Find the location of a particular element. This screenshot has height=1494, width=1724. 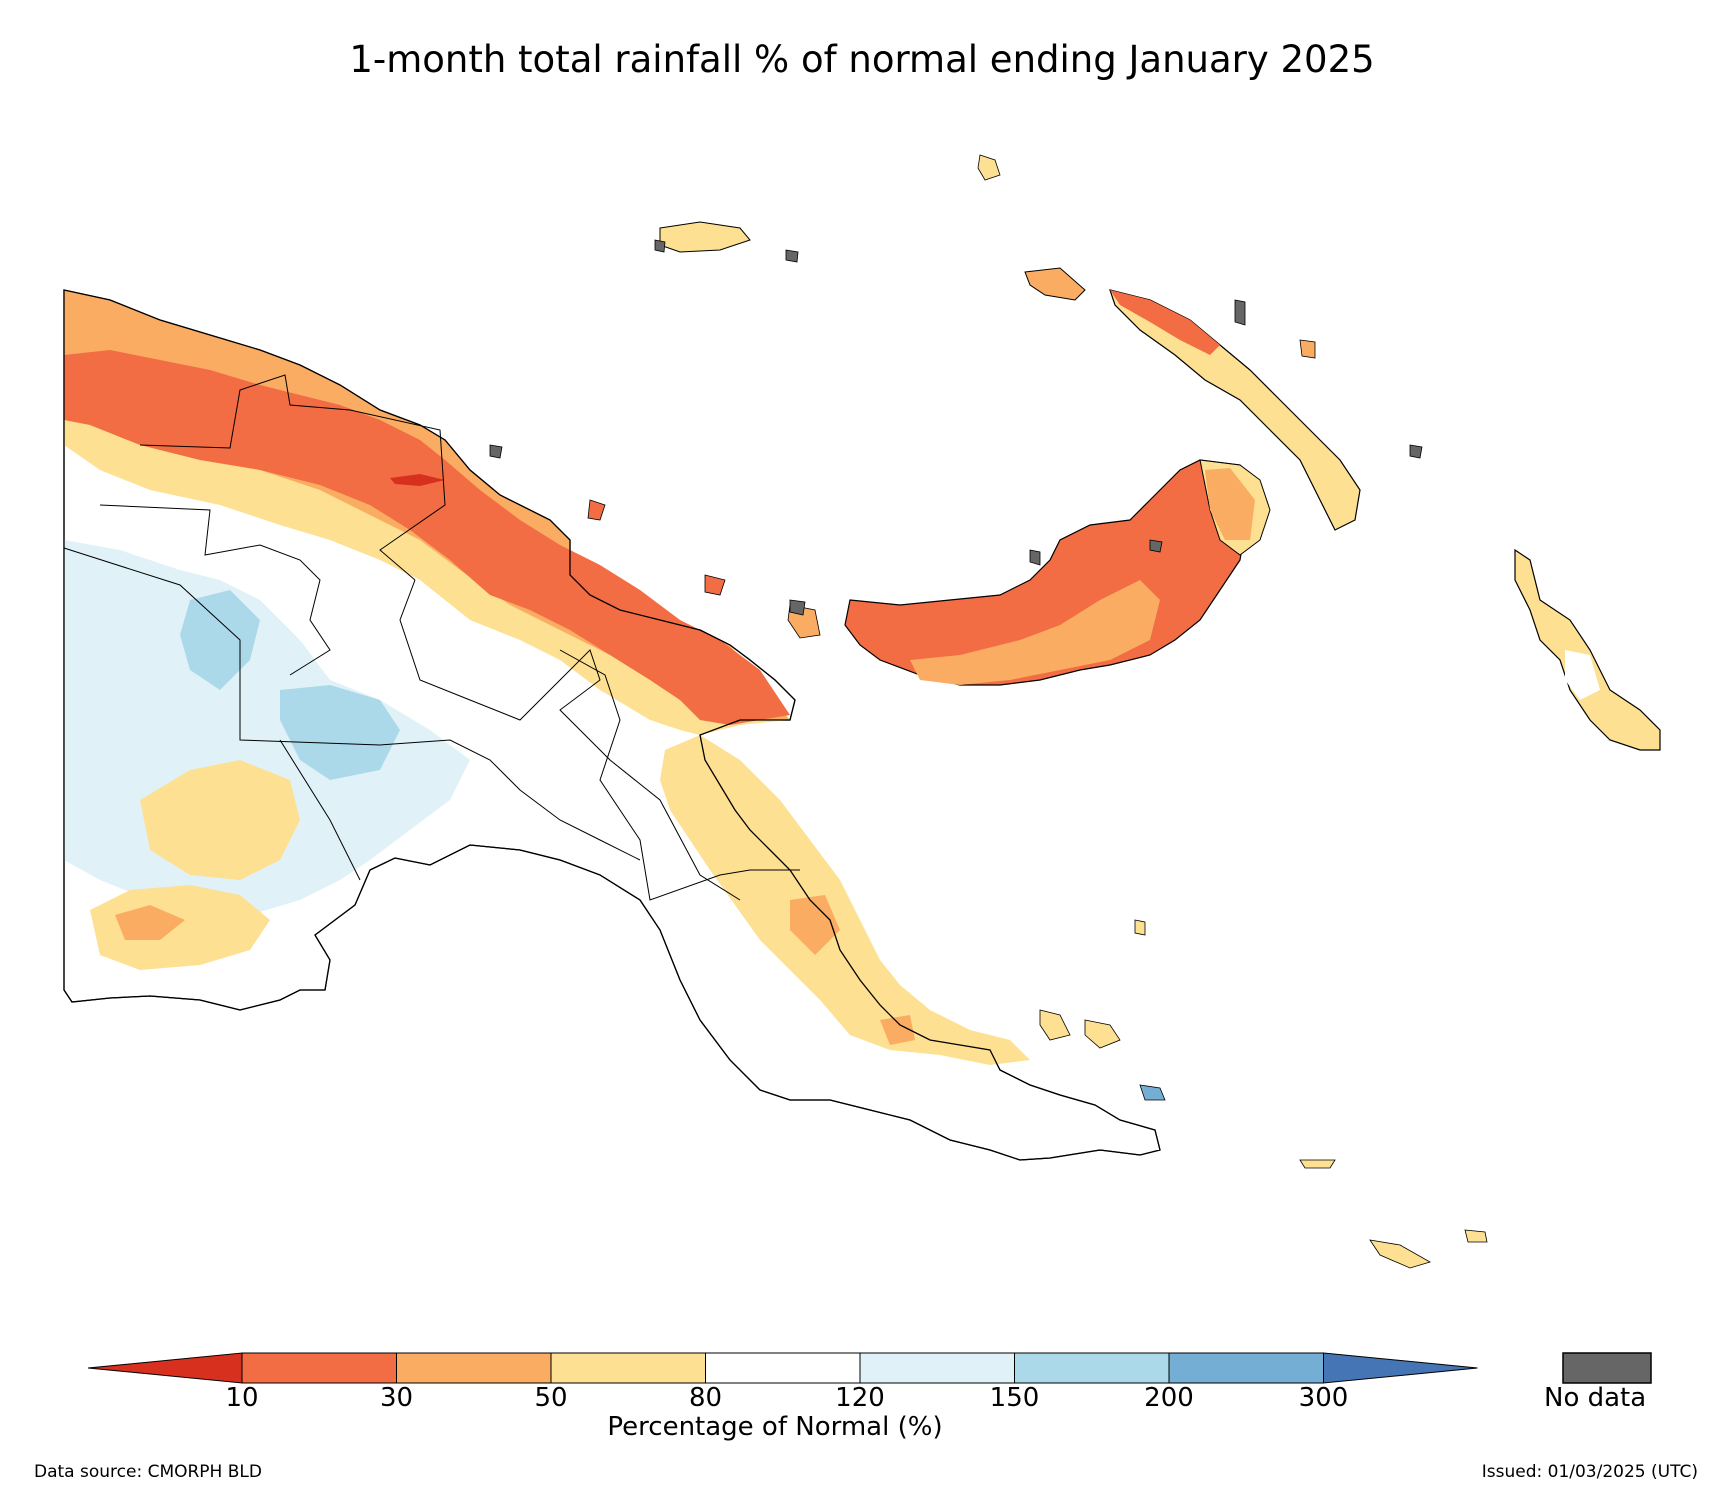

colorbar-title: Percentage of Normal (%) is located at coordinates (775, 1427).